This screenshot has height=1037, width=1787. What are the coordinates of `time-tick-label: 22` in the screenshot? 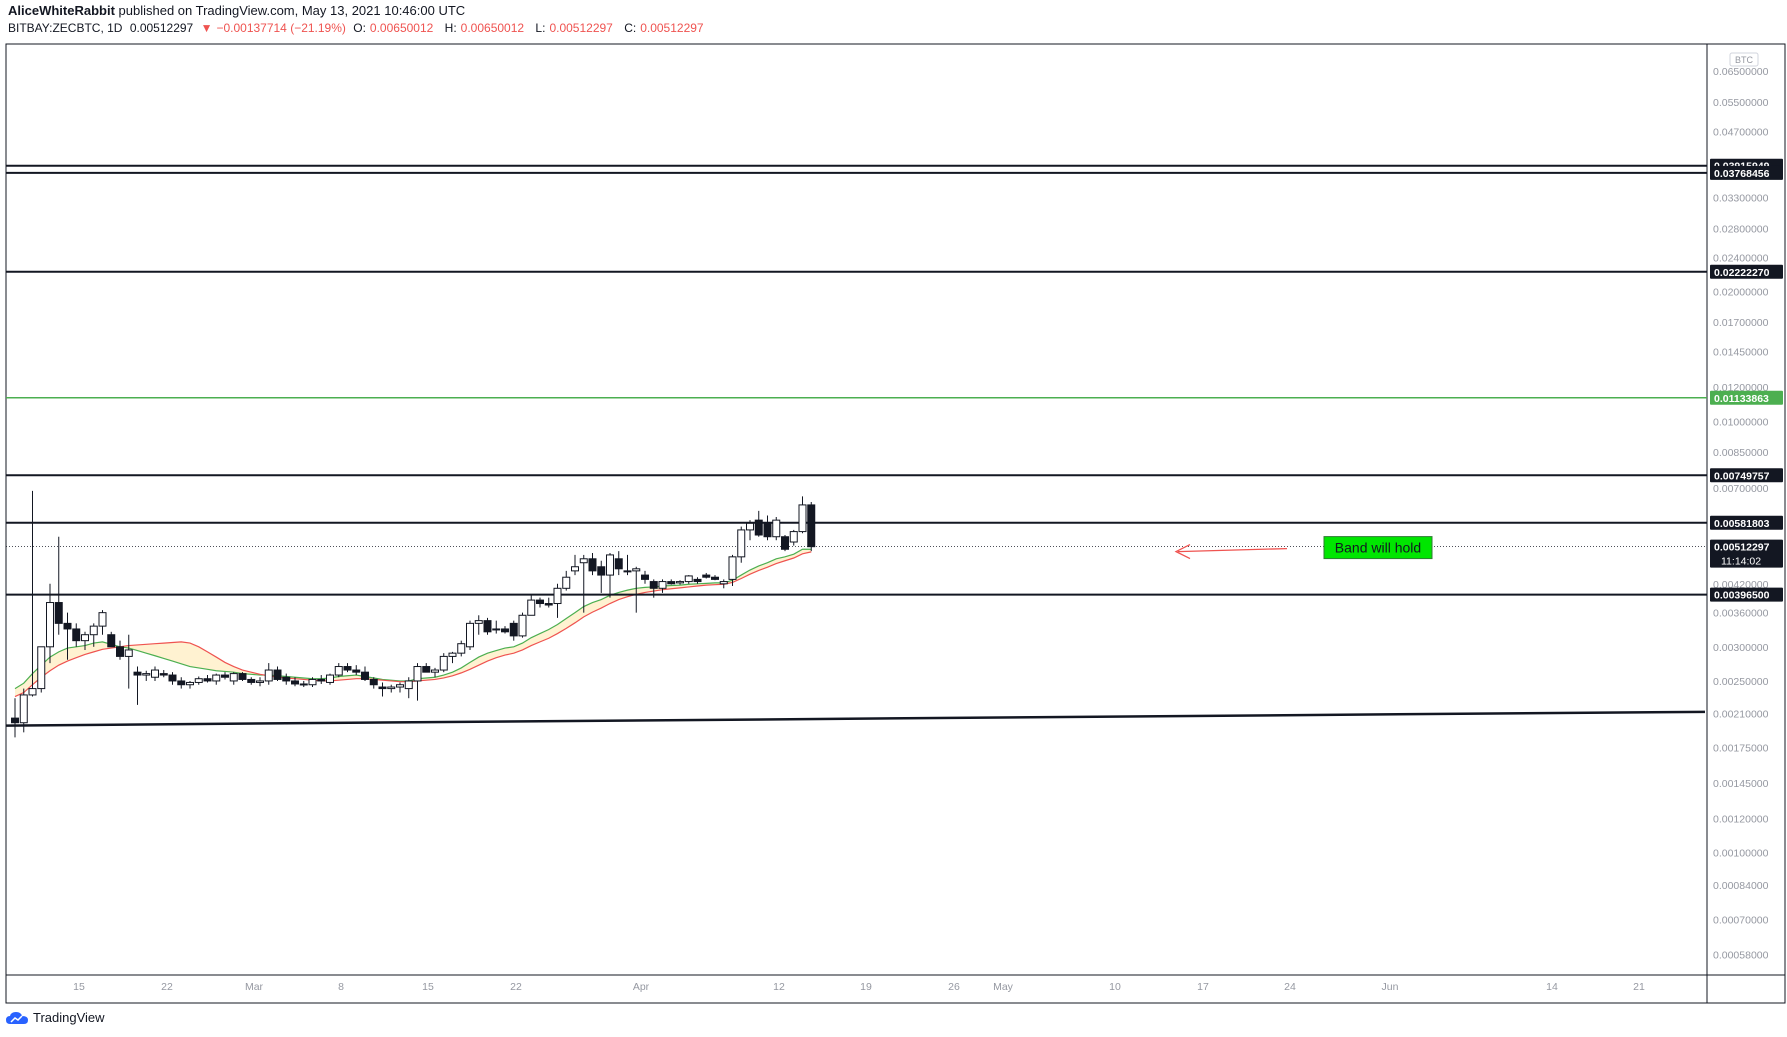 It's located at (167, 987).